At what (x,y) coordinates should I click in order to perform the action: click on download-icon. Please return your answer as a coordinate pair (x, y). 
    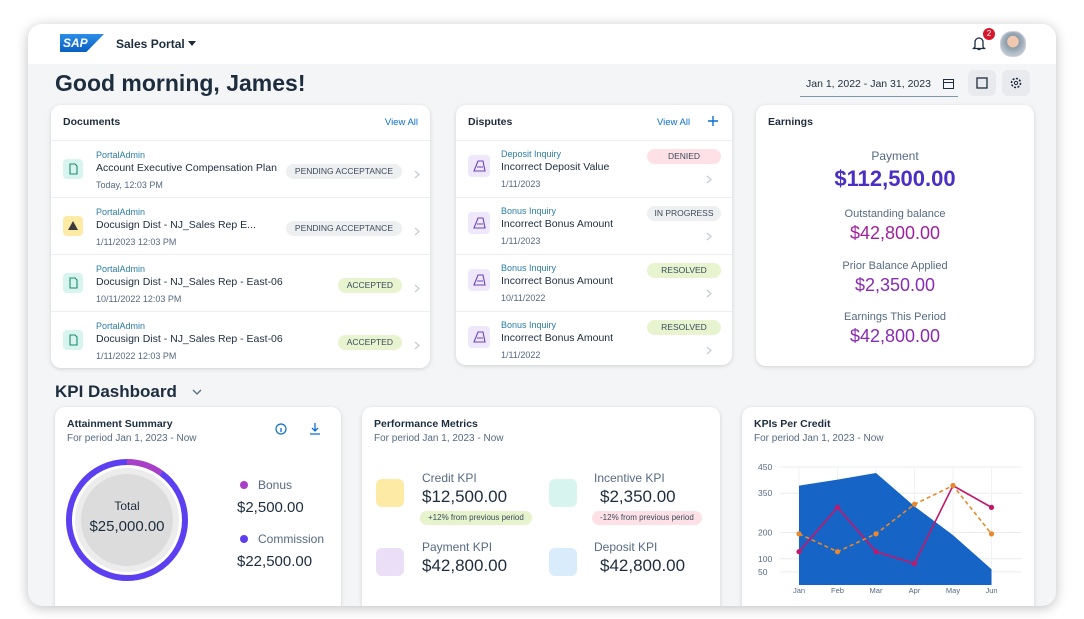
    Looking at the image, I should click on (315, 429).